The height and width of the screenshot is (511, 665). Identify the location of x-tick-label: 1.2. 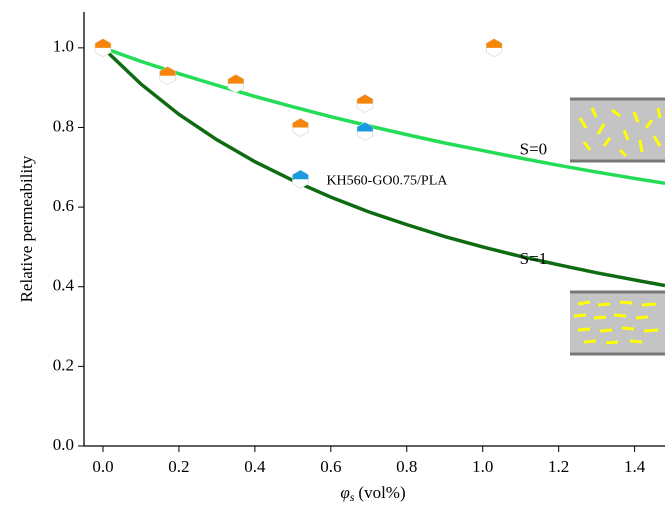
(558, 466).